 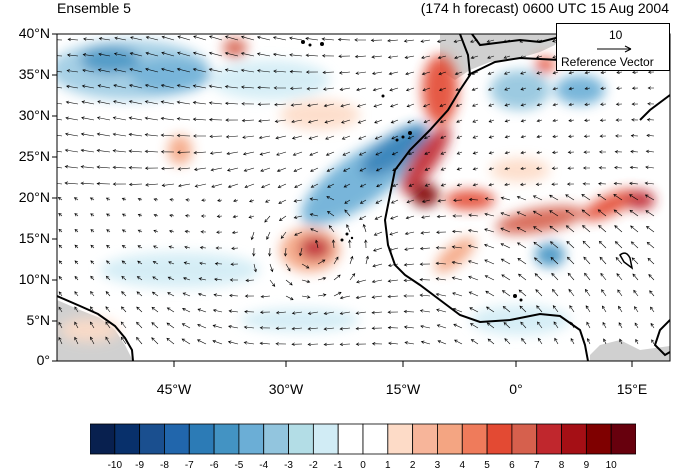 What do you see at coordinates (34, 279) in the screenshot?
I see `lat-label-10n: 10°N` at bounding box center [34, 279].